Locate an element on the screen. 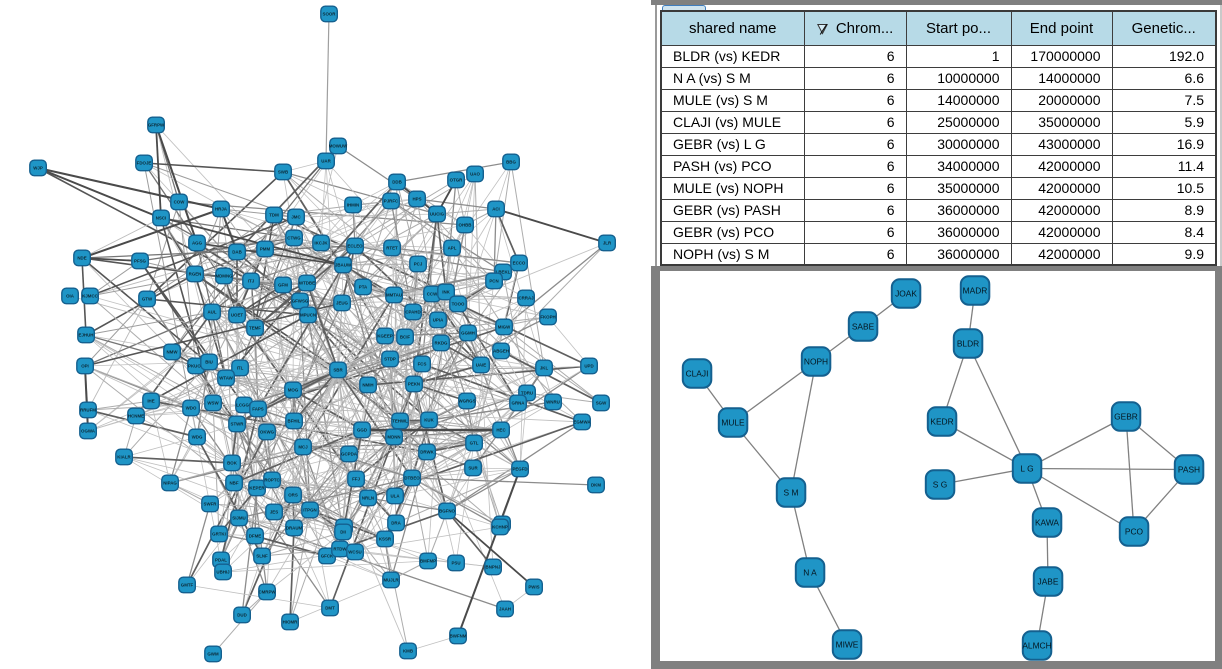 This screenshot has width=1222, height=669. svg-text: GCPDA is located at coordinates (349, 454).